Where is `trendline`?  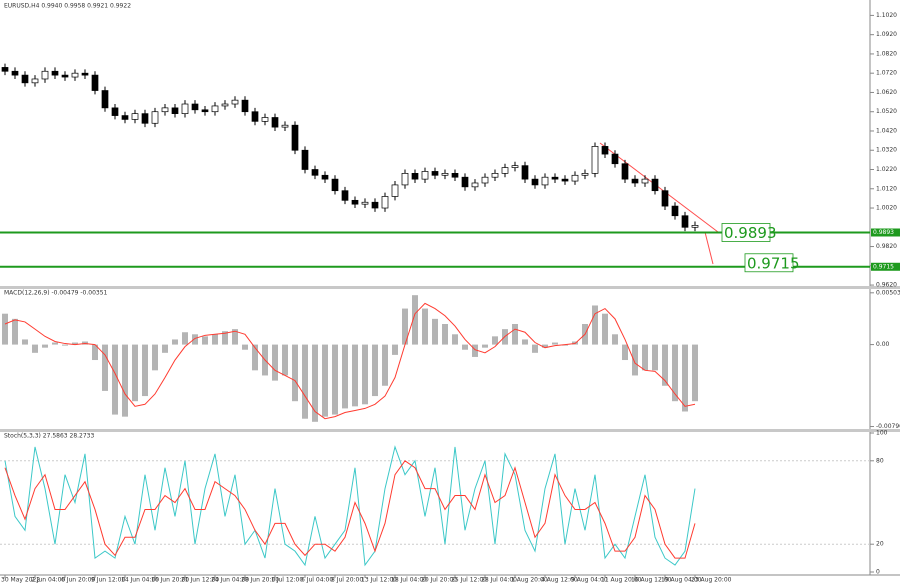 trendline is located at coordinates (659, 187).